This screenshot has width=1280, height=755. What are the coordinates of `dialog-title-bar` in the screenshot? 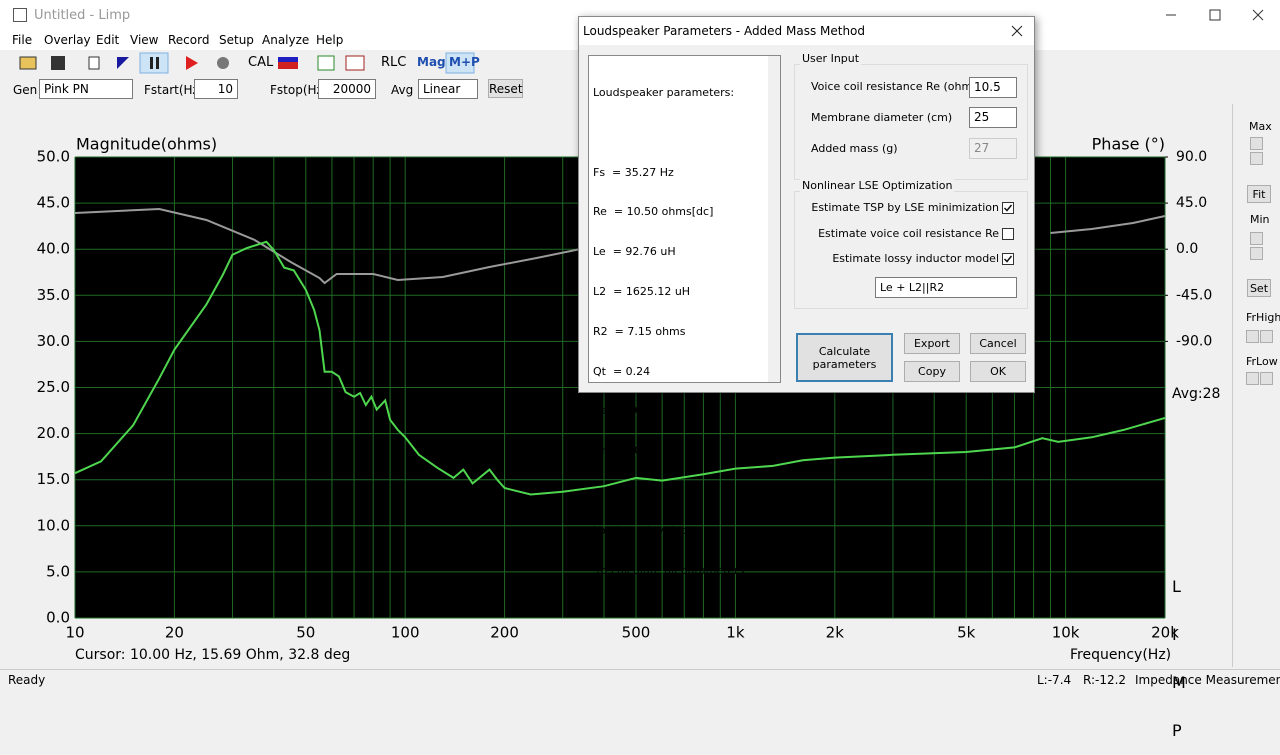 It's located at (806, 31).